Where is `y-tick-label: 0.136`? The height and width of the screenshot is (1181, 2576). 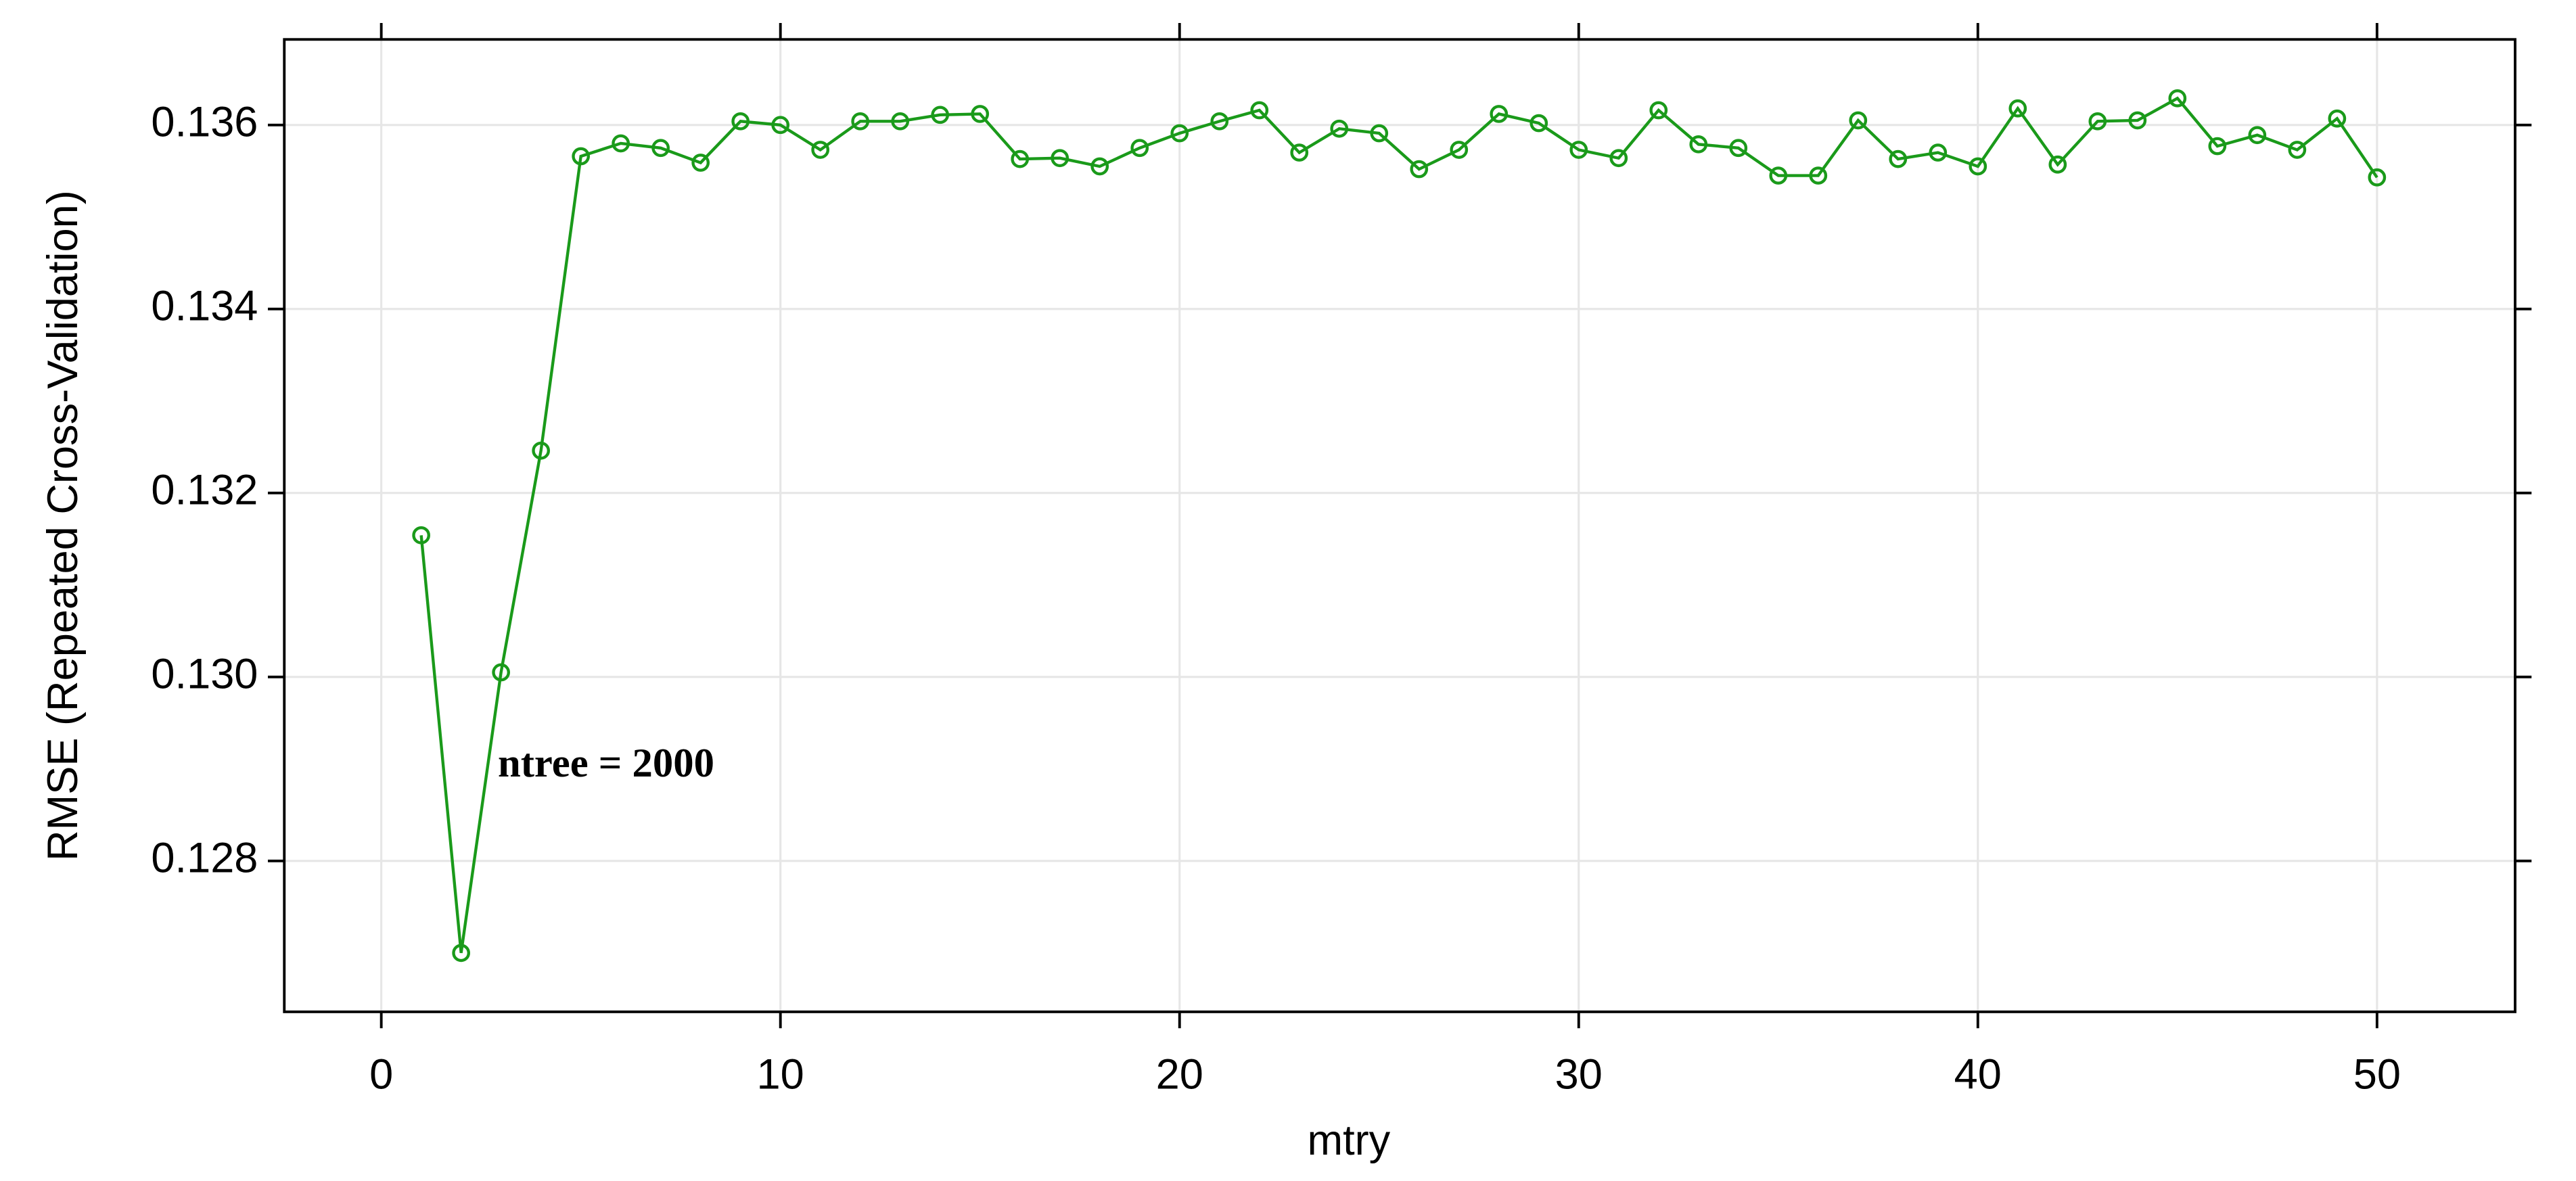 y-tick-label: 0.136 is located at coordinates (204, 122).